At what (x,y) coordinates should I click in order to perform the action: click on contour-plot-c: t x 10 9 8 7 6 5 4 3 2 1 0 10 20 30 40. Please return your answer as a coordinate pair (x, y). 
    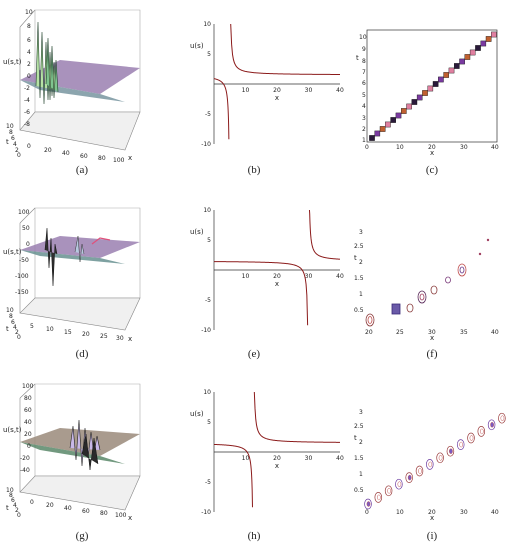
    Looking at the image, I should click on (427, 92).